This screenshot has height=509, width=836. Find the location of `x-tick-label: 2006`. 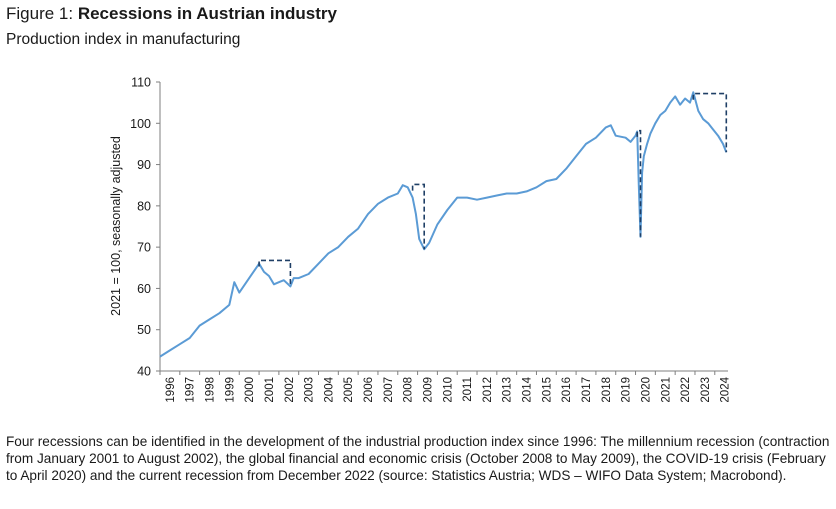

x-tick-label: 2006 is located at coordinates (369, 390).